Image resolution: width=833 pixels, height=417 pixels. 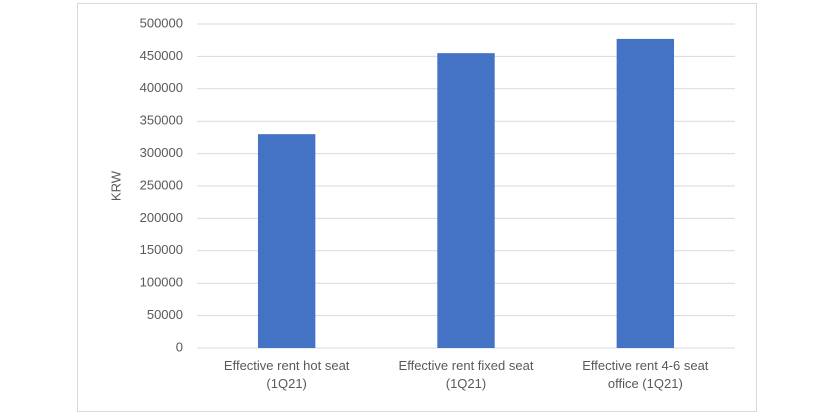 What do you see at coordinates (161, 152) in the screenshot?
I see `y-tick-label: 300000` at bounding box center [161, 152].